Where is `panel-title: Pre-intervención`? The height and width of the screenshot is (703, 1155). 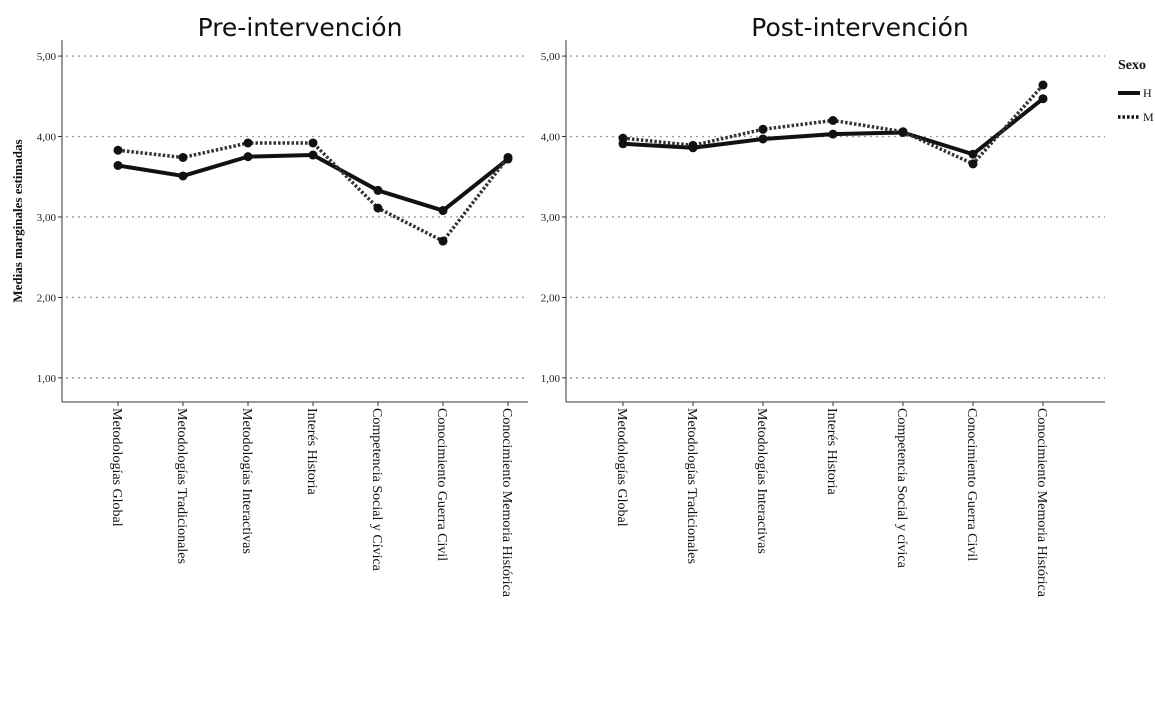 panel-title: Pre-intervención is located at coordinates (300, 27).